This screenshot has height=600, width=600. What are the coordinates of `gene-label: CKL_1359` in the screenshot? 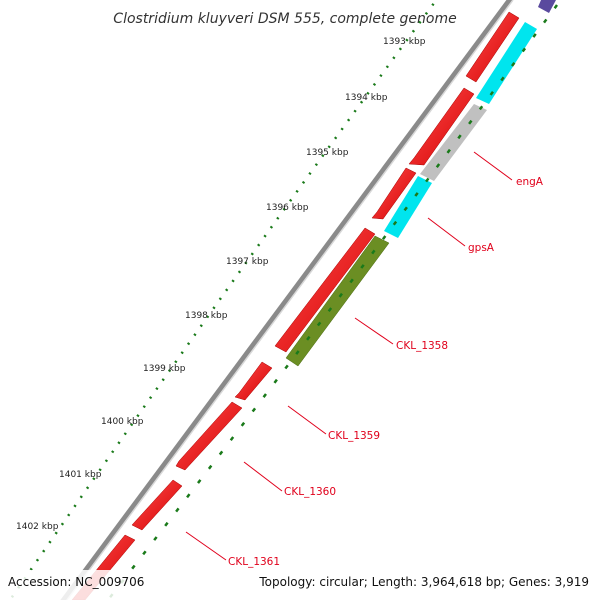 It's located at (354, 436).